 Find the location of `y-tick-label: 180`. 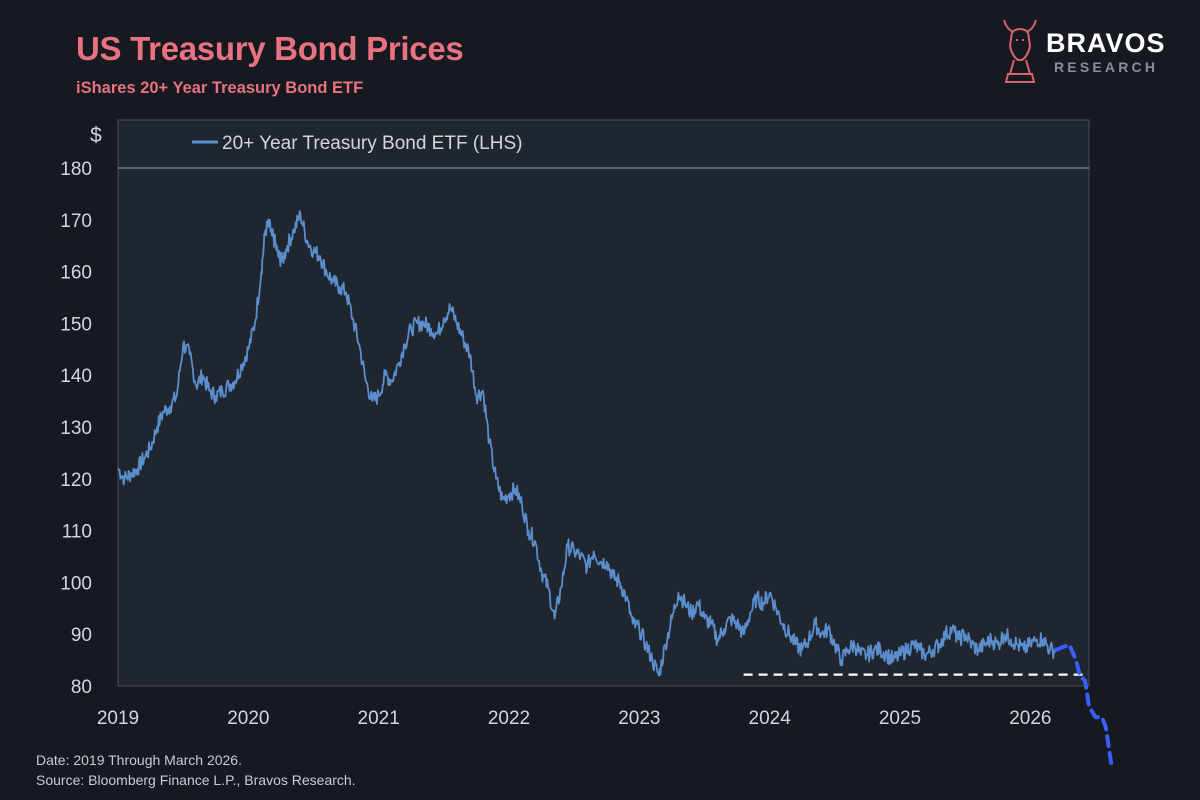

y-tick-label: 180 is located at coordinates (76, 169).